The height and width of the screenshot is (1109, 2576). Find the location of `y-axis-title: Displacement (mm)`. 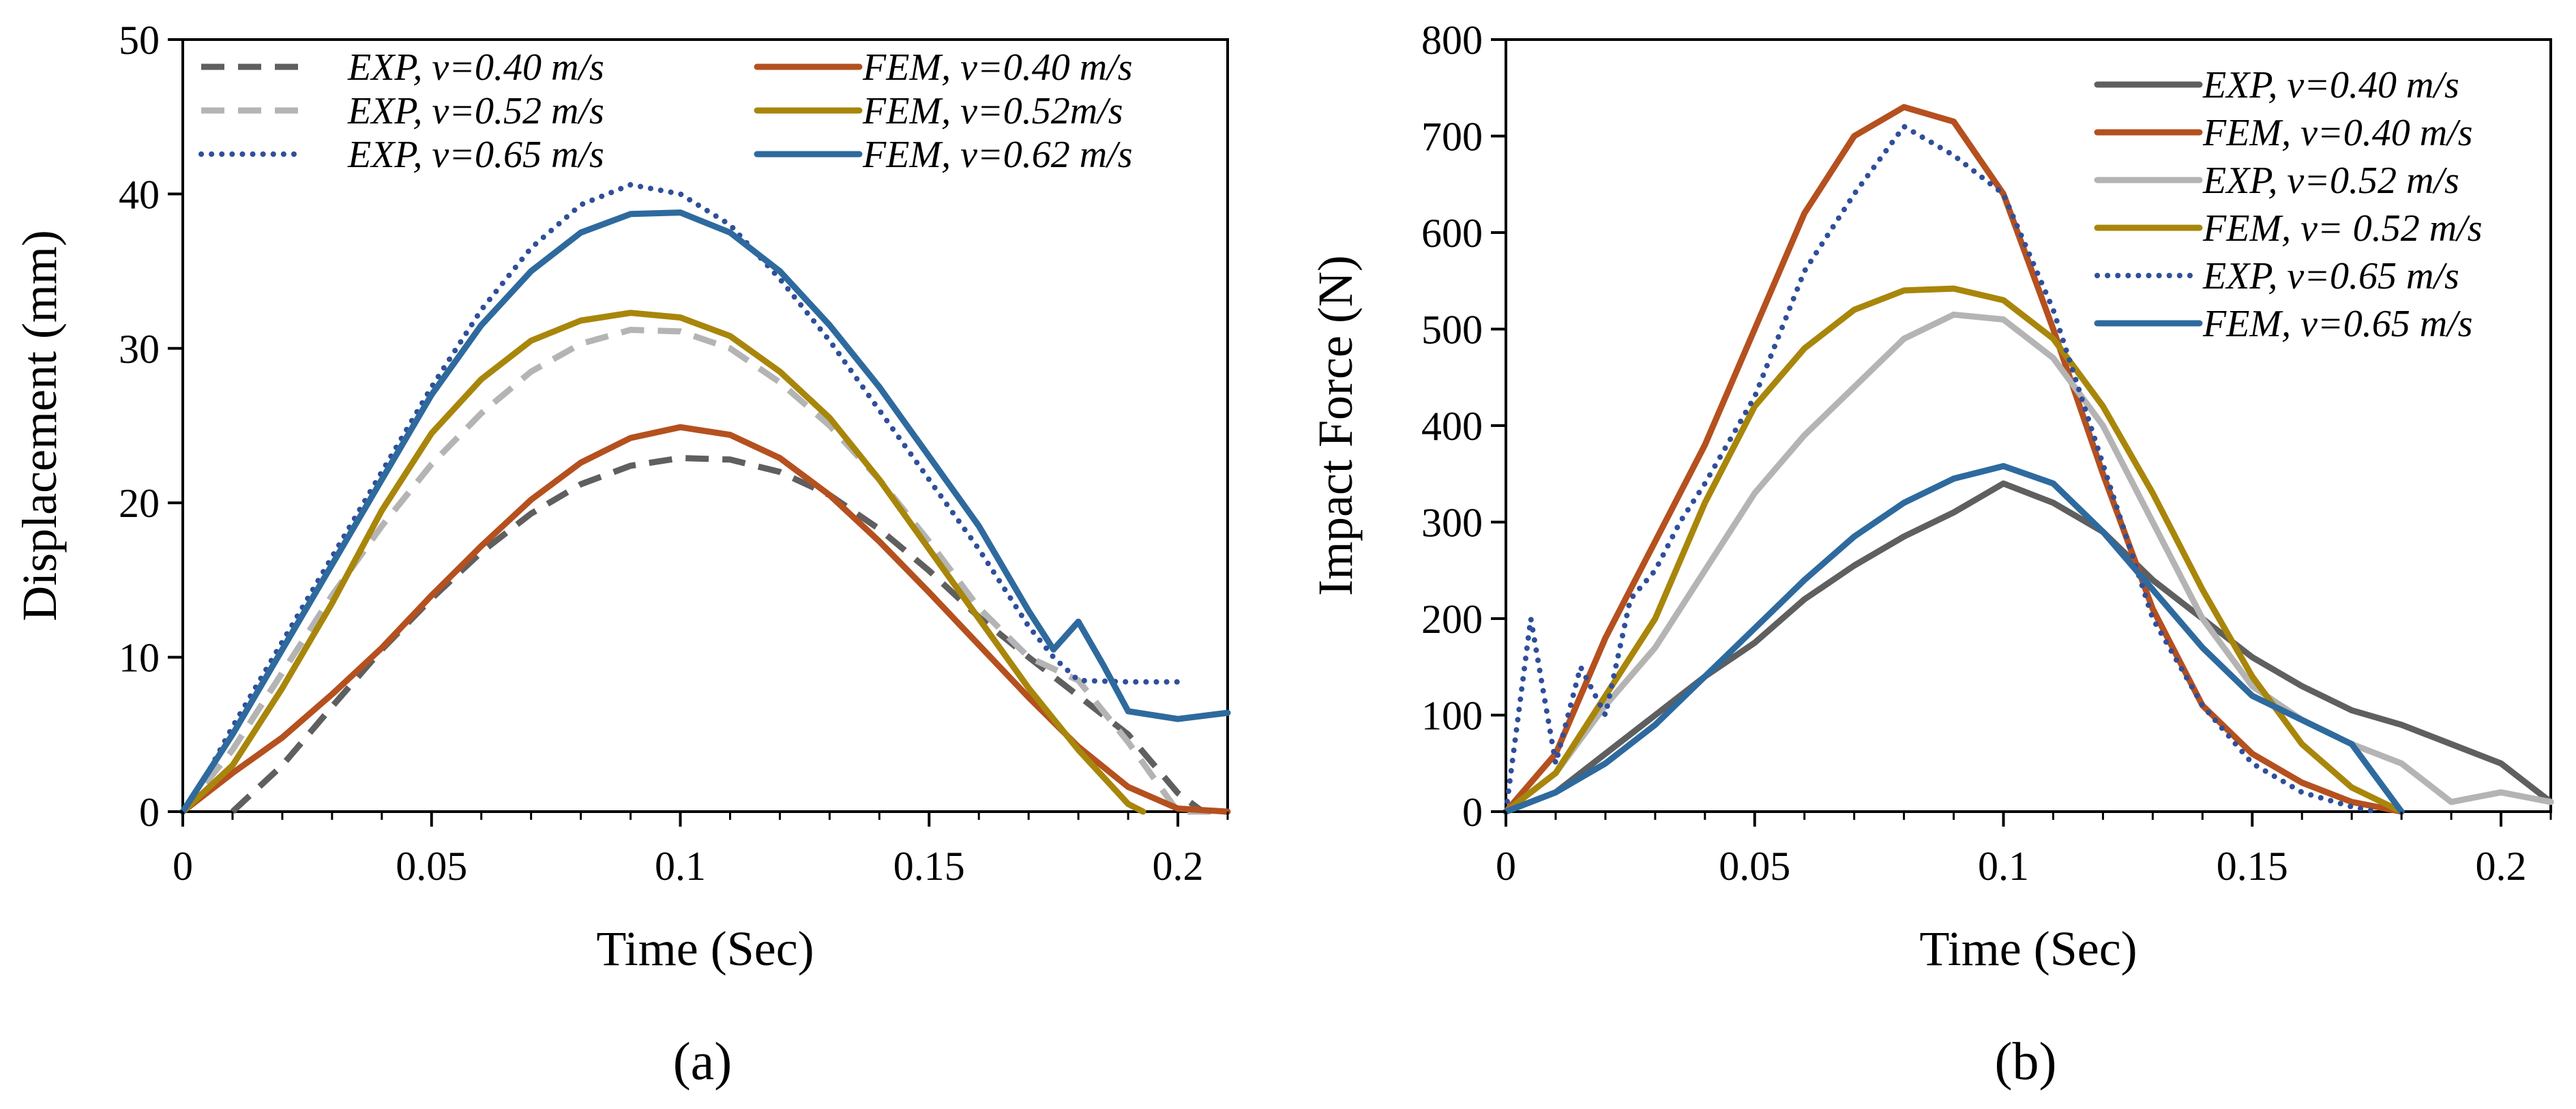

y-axis-title: Displacement (mm) is located at coordinates (39, 425).